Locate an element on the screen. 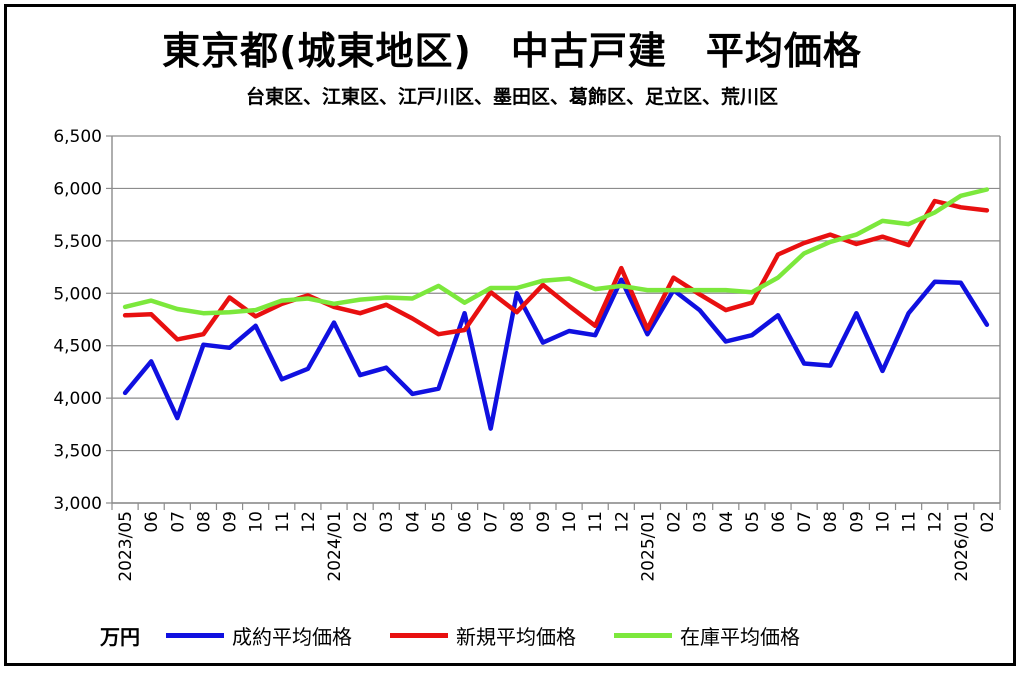  y-tick-label: 3,000 is located at coordinates (77, 504).